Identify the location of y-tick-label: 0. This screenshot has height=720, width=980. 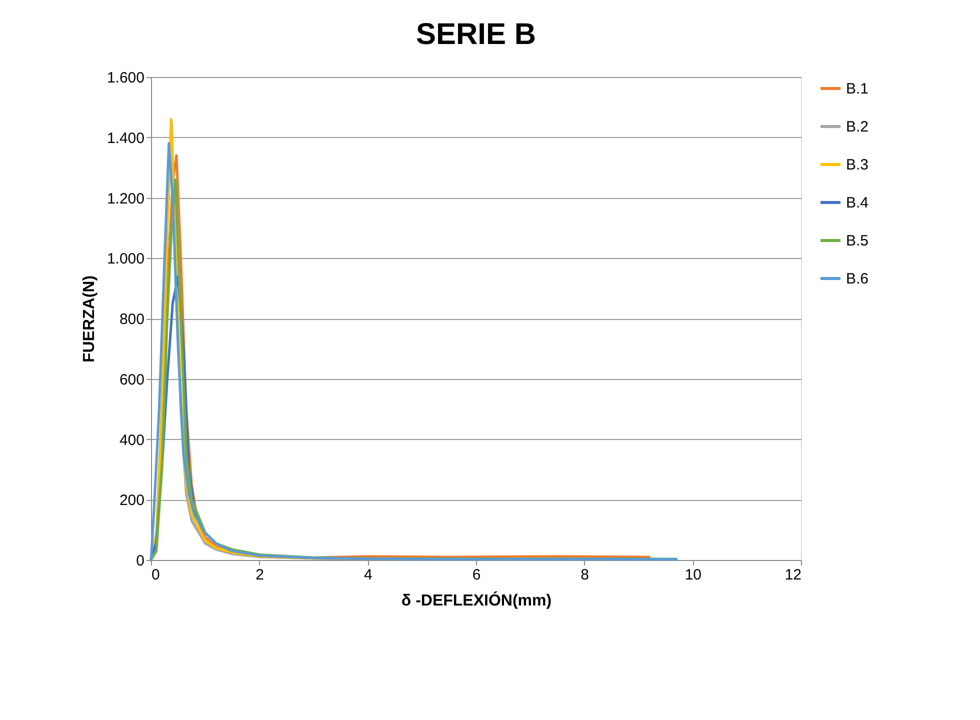
(140, 561).